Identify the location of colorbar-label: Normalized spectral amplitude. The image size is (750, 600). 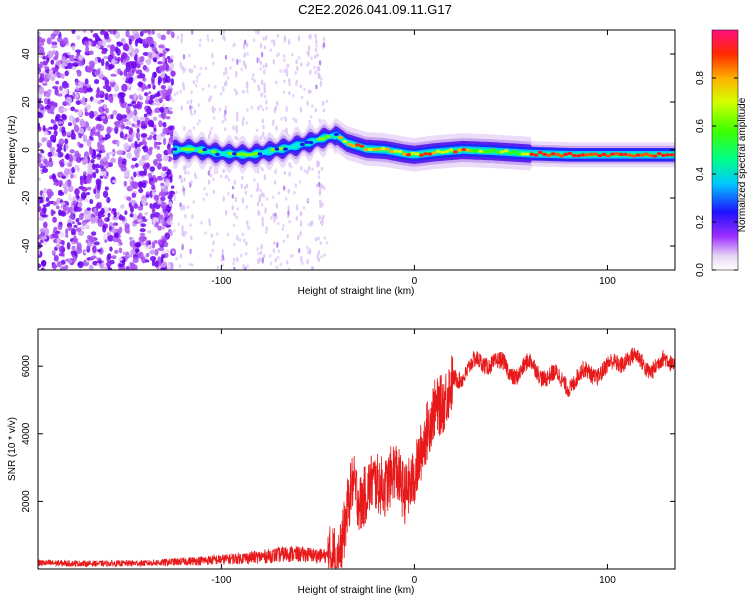
(742, 164).